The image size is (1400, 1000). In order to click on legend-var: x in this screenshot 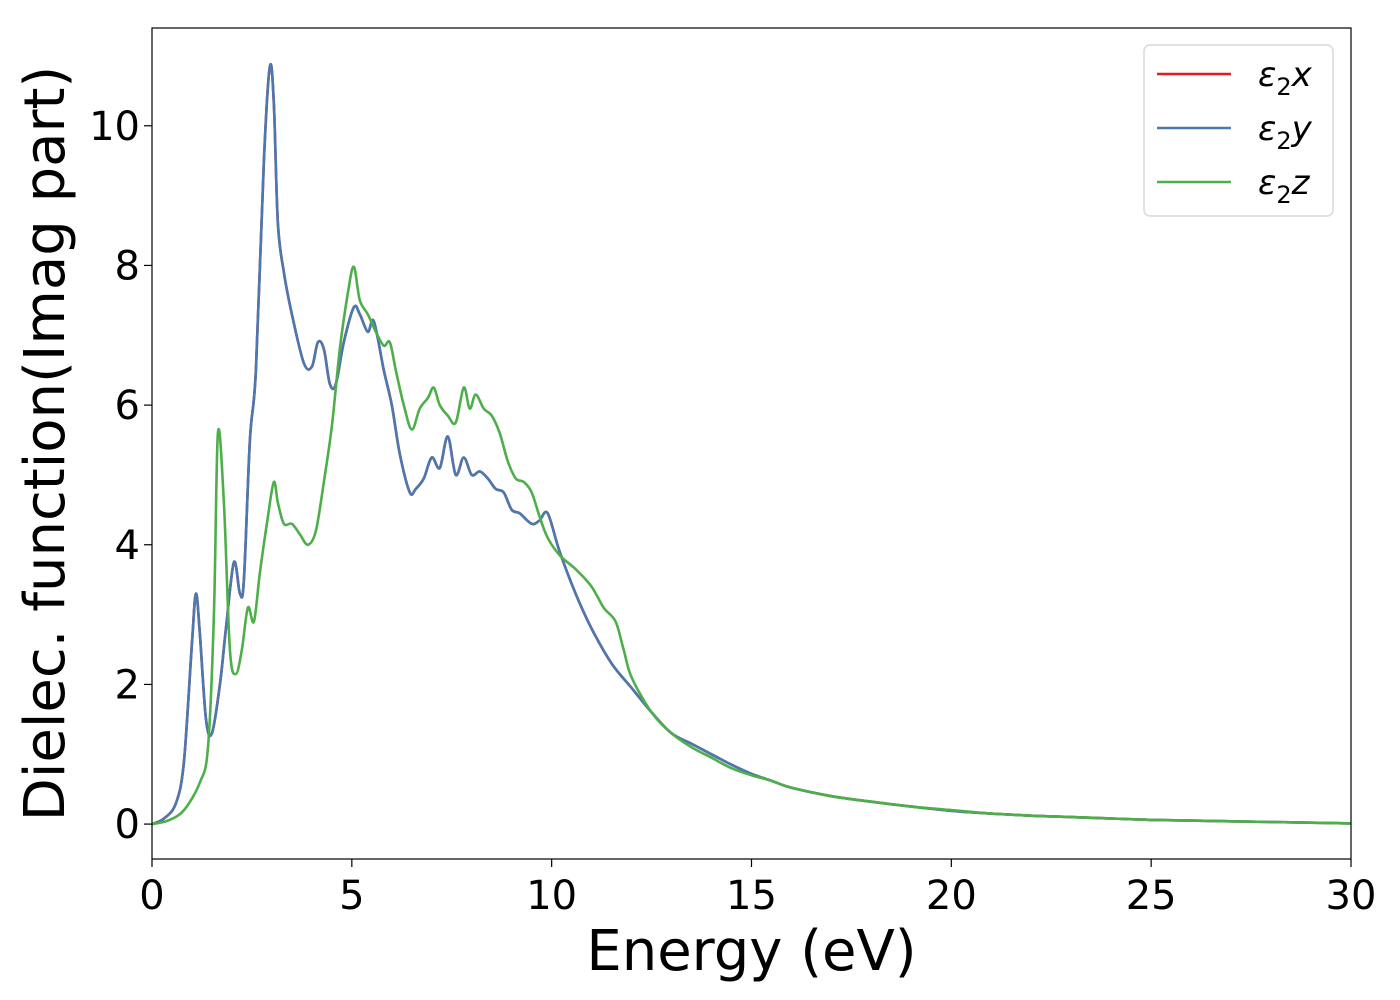, I will do `click(1302, 75)`.